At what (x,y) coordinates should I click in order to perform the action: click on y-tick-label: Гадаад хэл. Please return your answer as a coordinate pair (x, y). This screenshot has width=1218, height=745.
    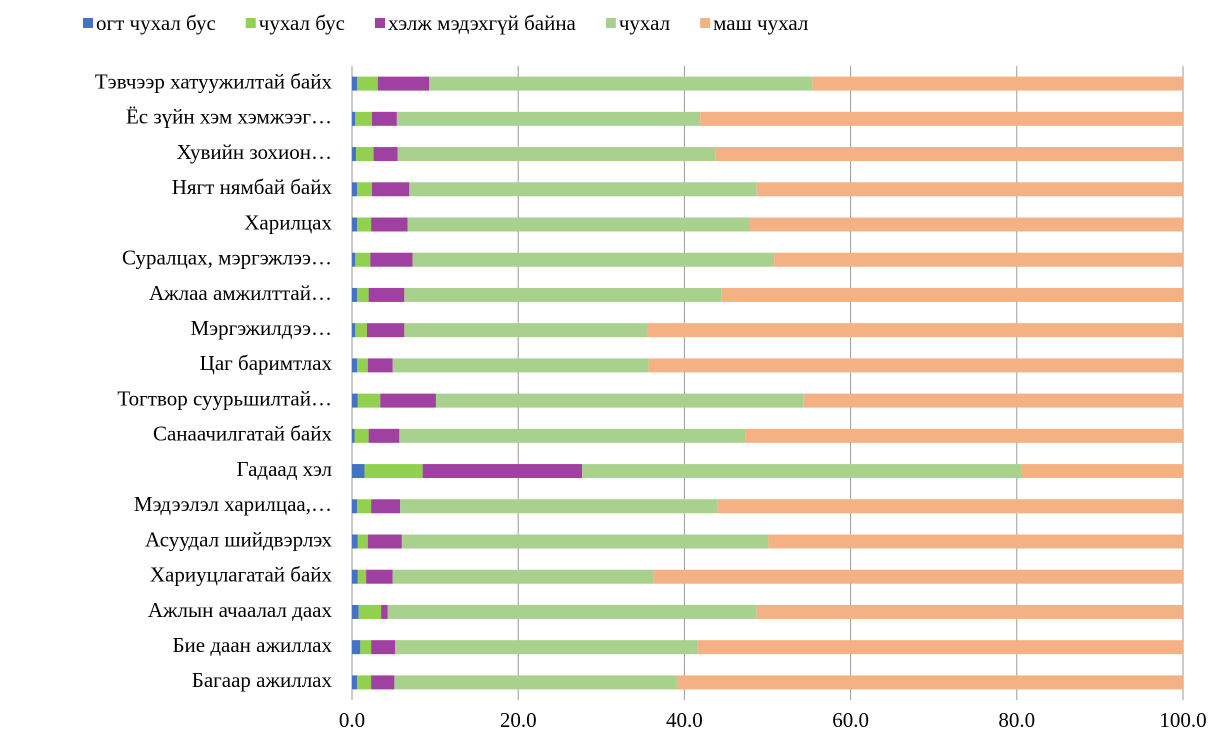
    Looking at the image, I should click on (284, 469).